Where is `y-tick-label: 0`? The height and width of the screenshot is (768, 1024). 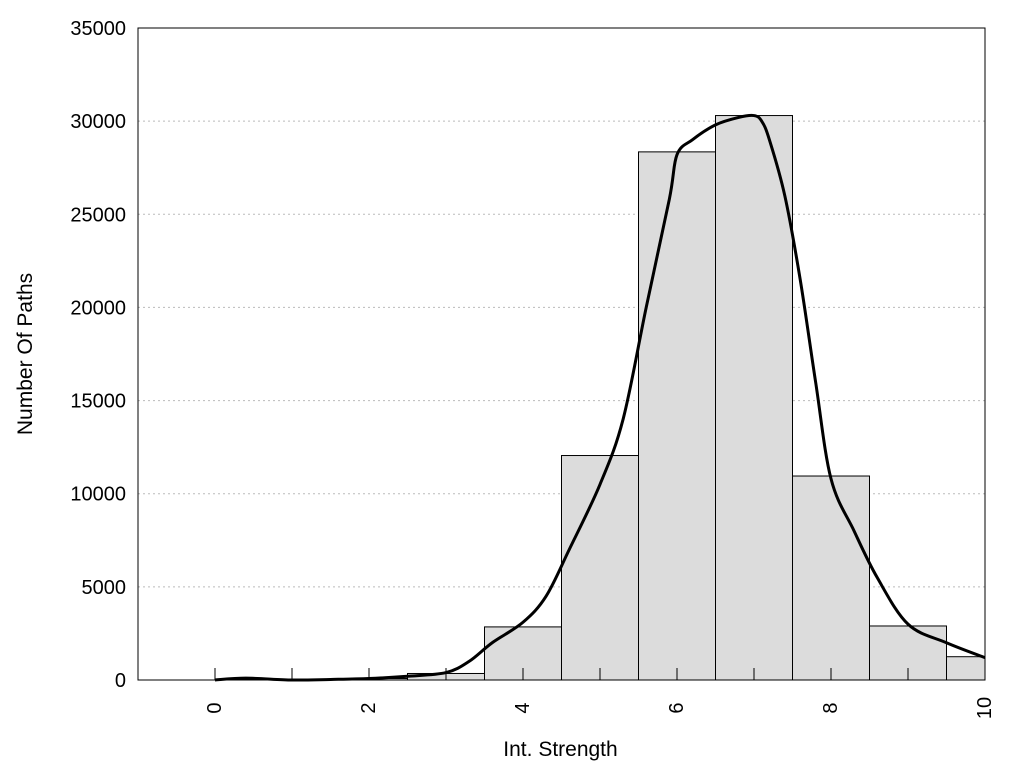
y-tick-label: 0 is located at coordinates (120, 681).